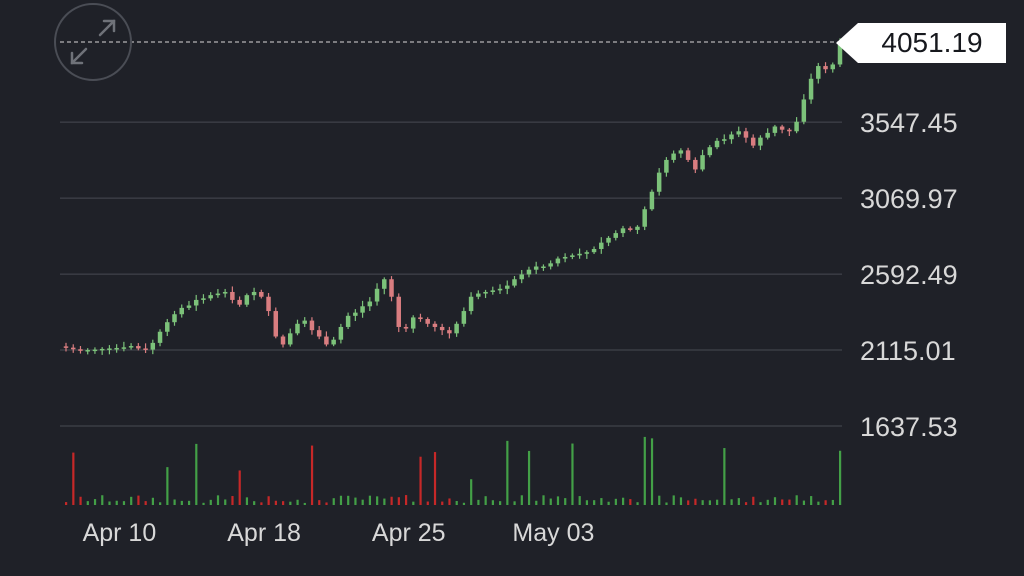 This screenshot has width=1024, height=576. Describe the element at coordinates (909, 199) in the screenshot. I see `y-tick-label: 3069.97` at that location.